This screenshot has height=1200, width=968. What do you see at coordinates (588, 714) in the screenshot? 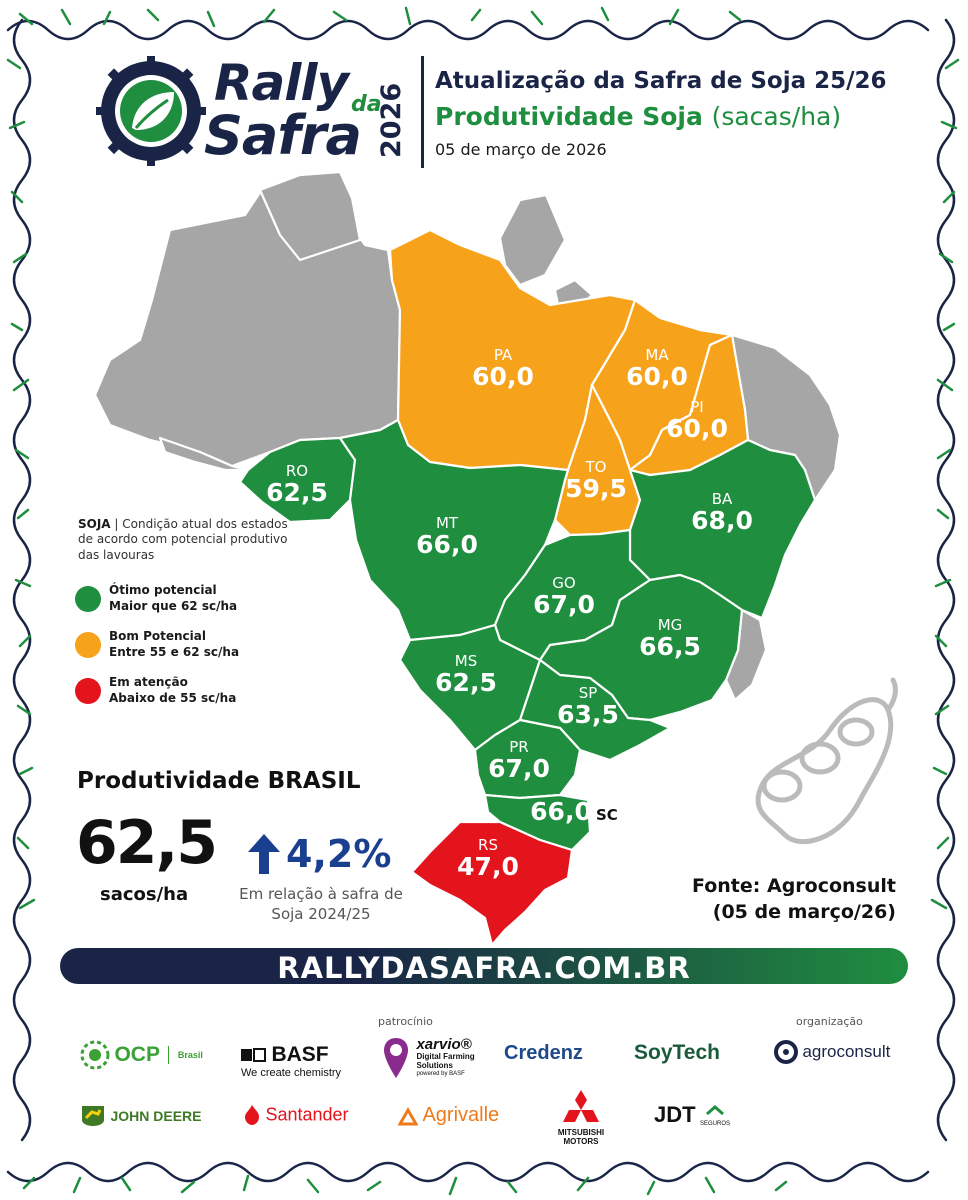
I see `state-value: 63,5` at bounding box center [588, 714].